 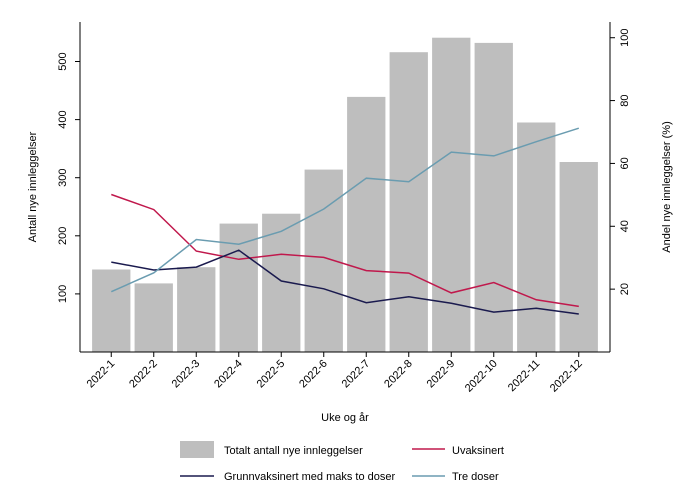 What do you see at coordinates (63, 236) in the screenshot?
I see `y-left-tick-label: 200` at bounding box center [63, 236].